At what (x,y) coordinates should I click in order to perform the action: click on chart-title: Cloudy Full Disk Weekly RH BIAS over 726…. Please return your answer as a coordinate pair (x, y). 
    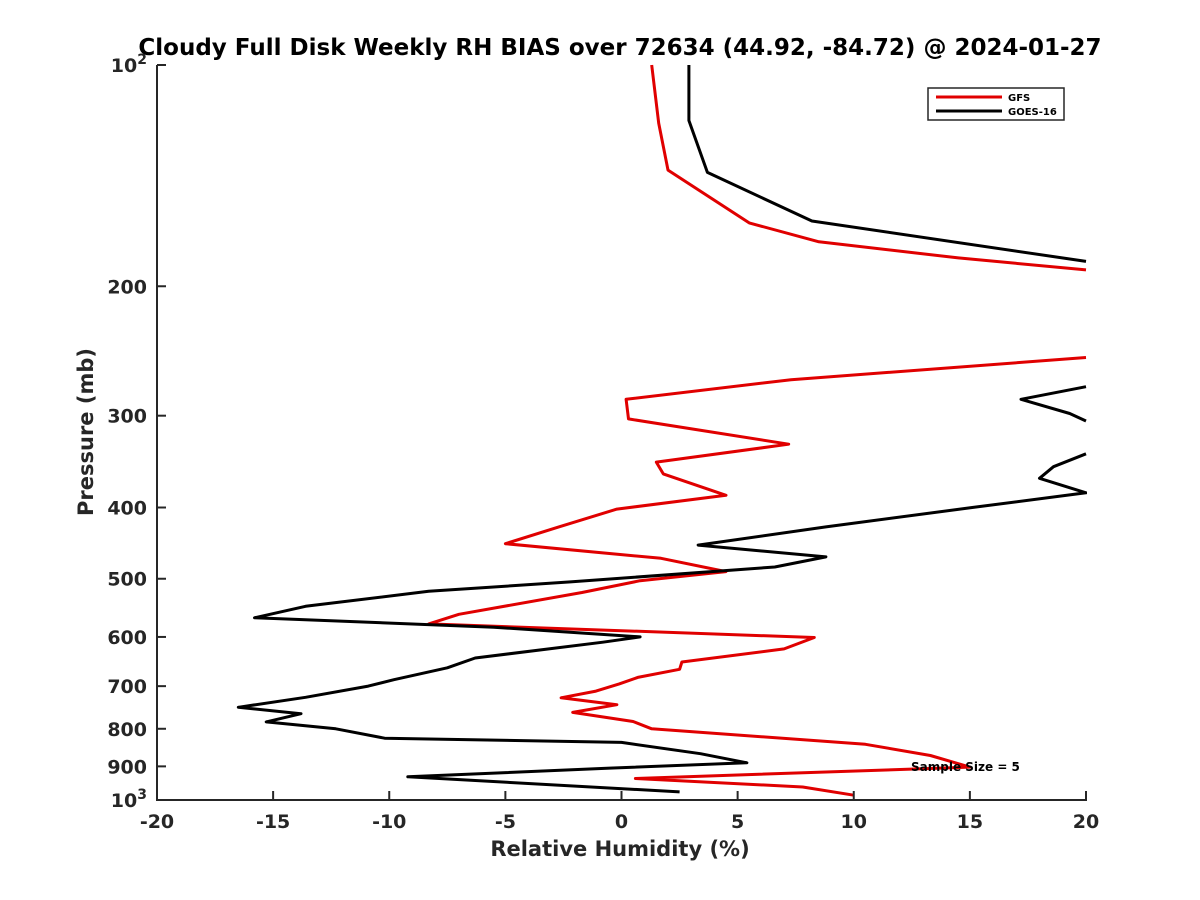
    Looking at the image, I should click on (619, 48).